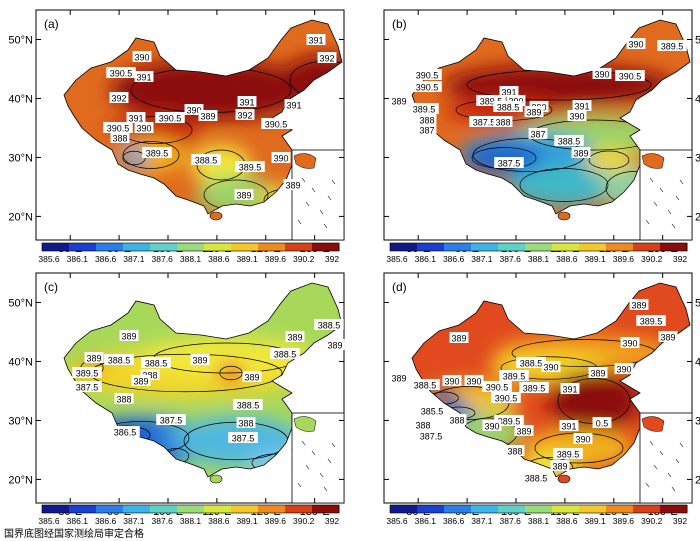  What do you see at coordinates (680, 259) in the screenshot?
I see `colorbar-tick-label: 392` at bounding box center [680, 259].